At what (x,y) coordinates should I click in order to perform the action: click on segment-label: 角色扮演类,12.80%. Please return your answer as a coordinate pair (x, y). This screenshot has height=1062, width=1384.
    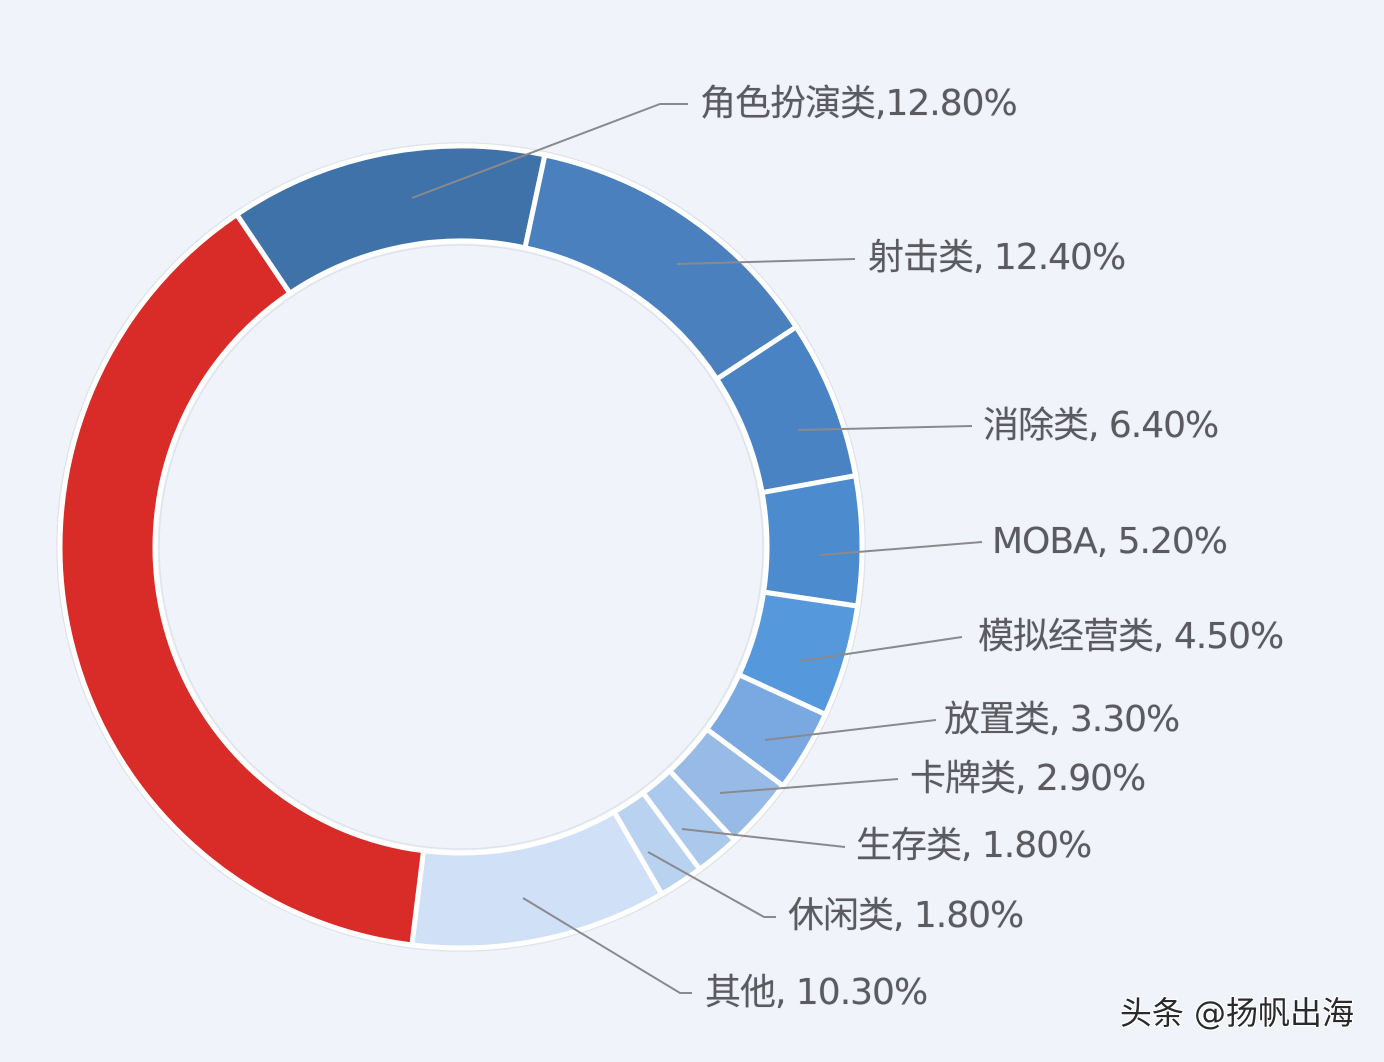
    Looking at the image, I should click on (859, 103).